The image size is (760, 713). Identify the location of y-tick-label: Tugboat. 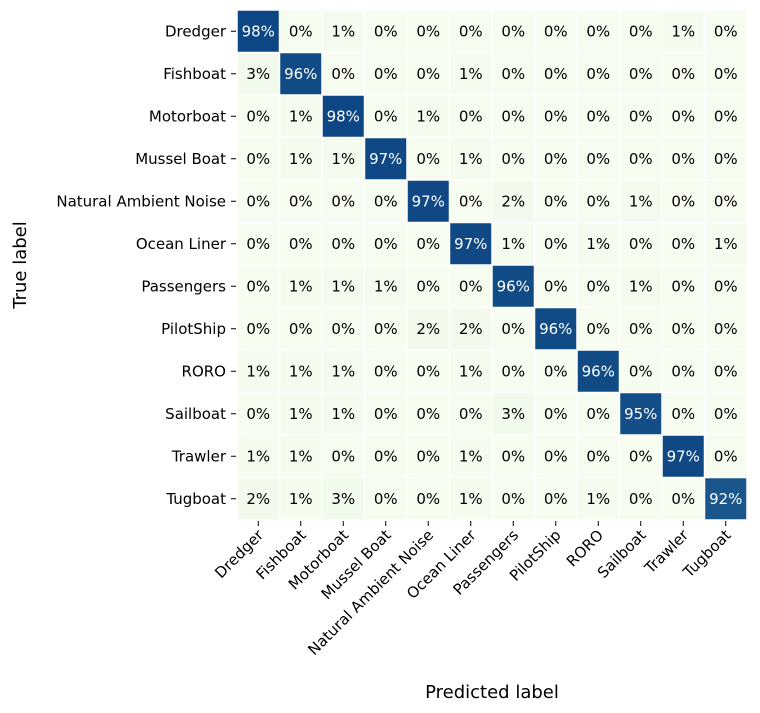
(195, 499).